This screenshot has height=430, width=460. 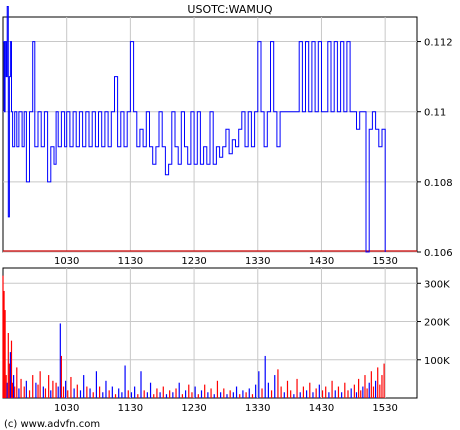 I want to click on price-y-tick-label: 0.112, so click(x=438, y=43).